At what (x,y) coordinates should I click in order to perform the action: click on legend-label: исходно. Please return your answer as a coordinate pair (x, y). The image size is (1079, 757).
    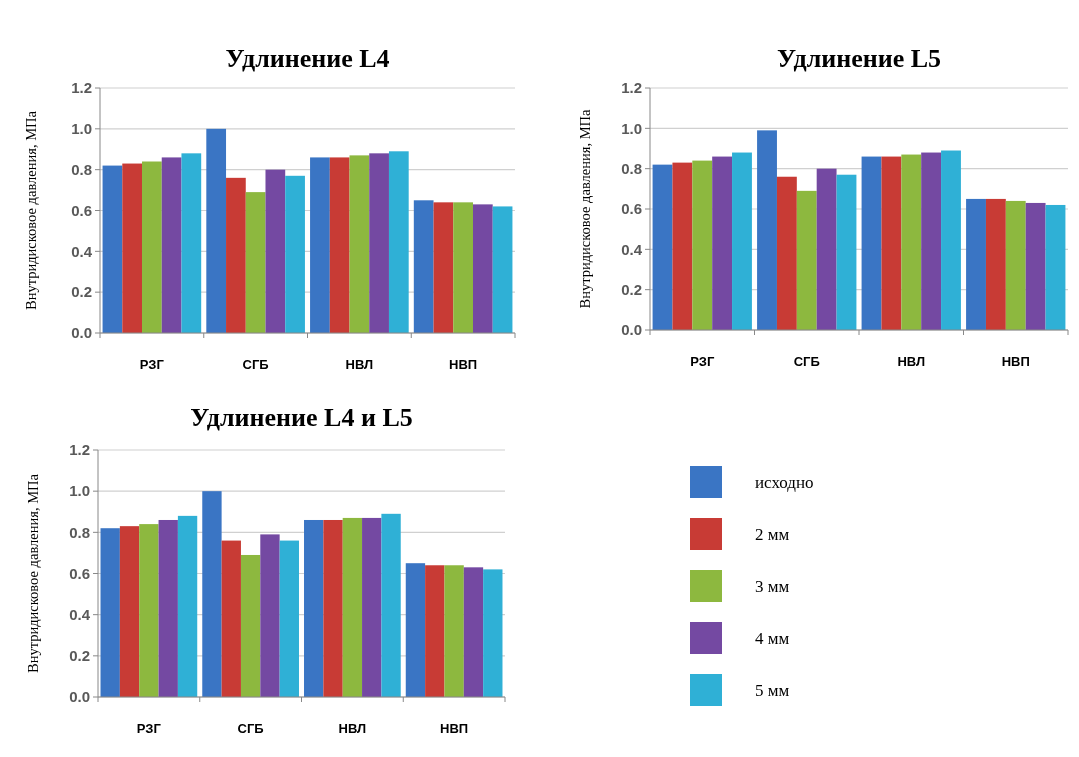
    Looking at the image, I should click on (784, 482).